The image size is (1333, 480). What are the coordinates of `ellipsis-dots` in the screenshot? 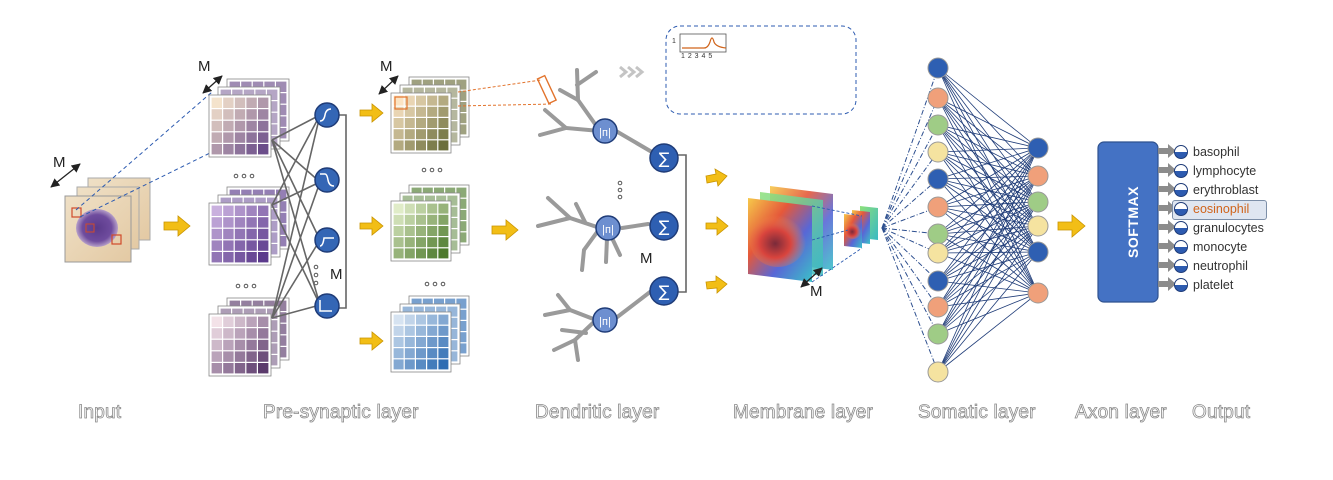 It's located at (428, 228).